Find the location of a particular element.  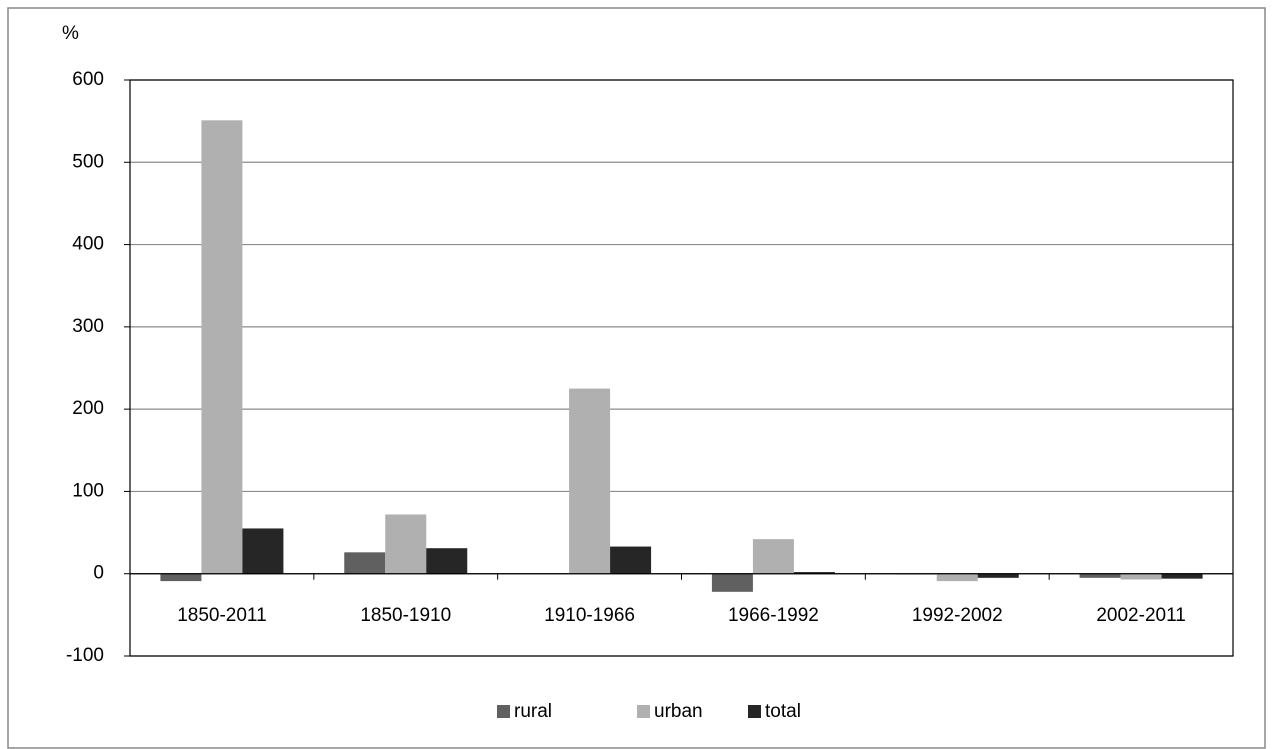

x-tick-label: 1850-1910 is located at coordinates (405, 615).